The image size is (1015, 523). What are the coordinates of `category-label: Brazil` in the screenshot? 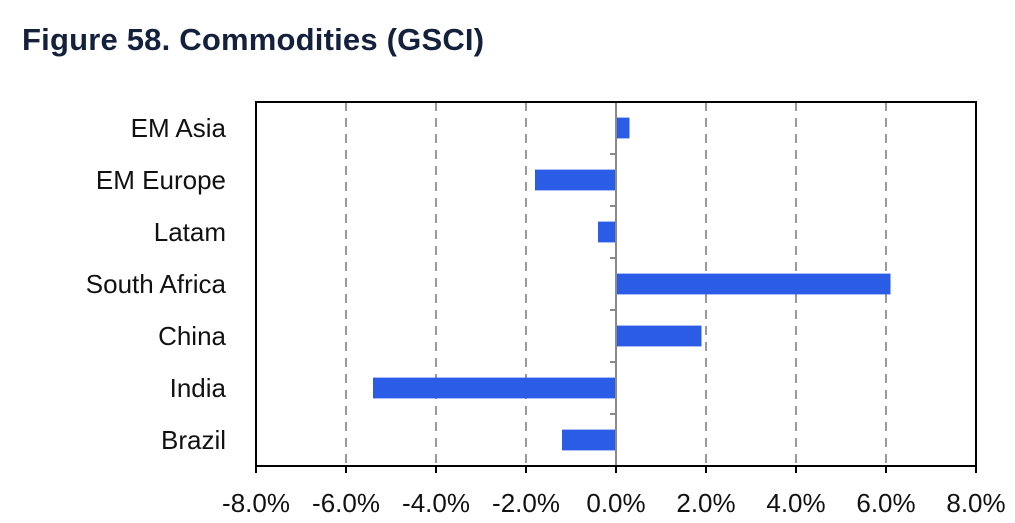 It's located at (193, 440).